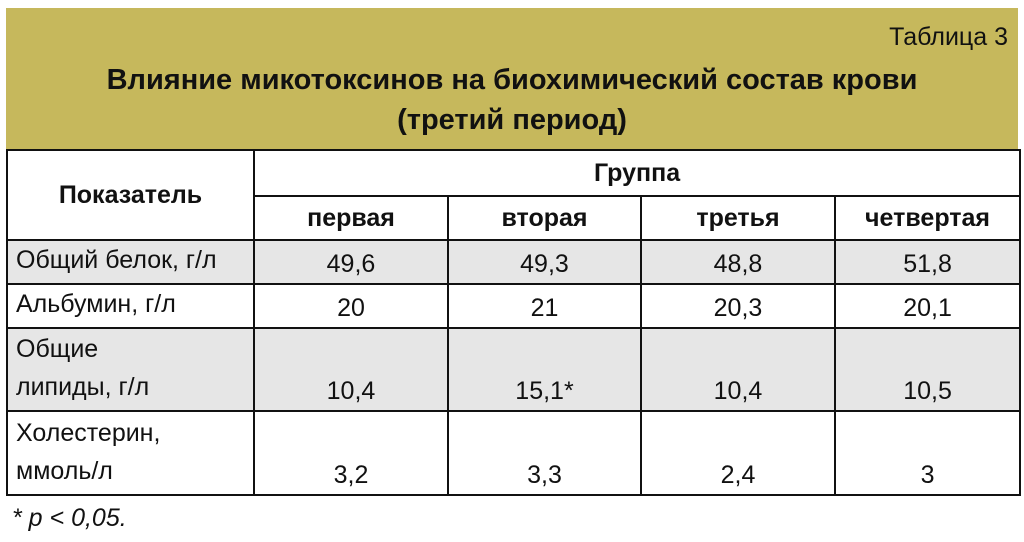 The image size is (1024, 542). Describe the element at coordinates (927, 453) in the screenshot. I see `cell: 3` at that location.